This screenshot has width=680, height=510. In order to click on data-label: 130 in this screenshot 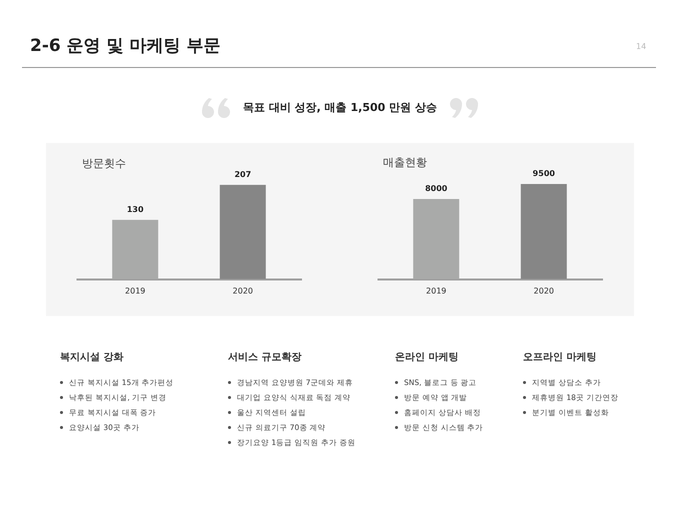, I will do `click(135, 209)`.